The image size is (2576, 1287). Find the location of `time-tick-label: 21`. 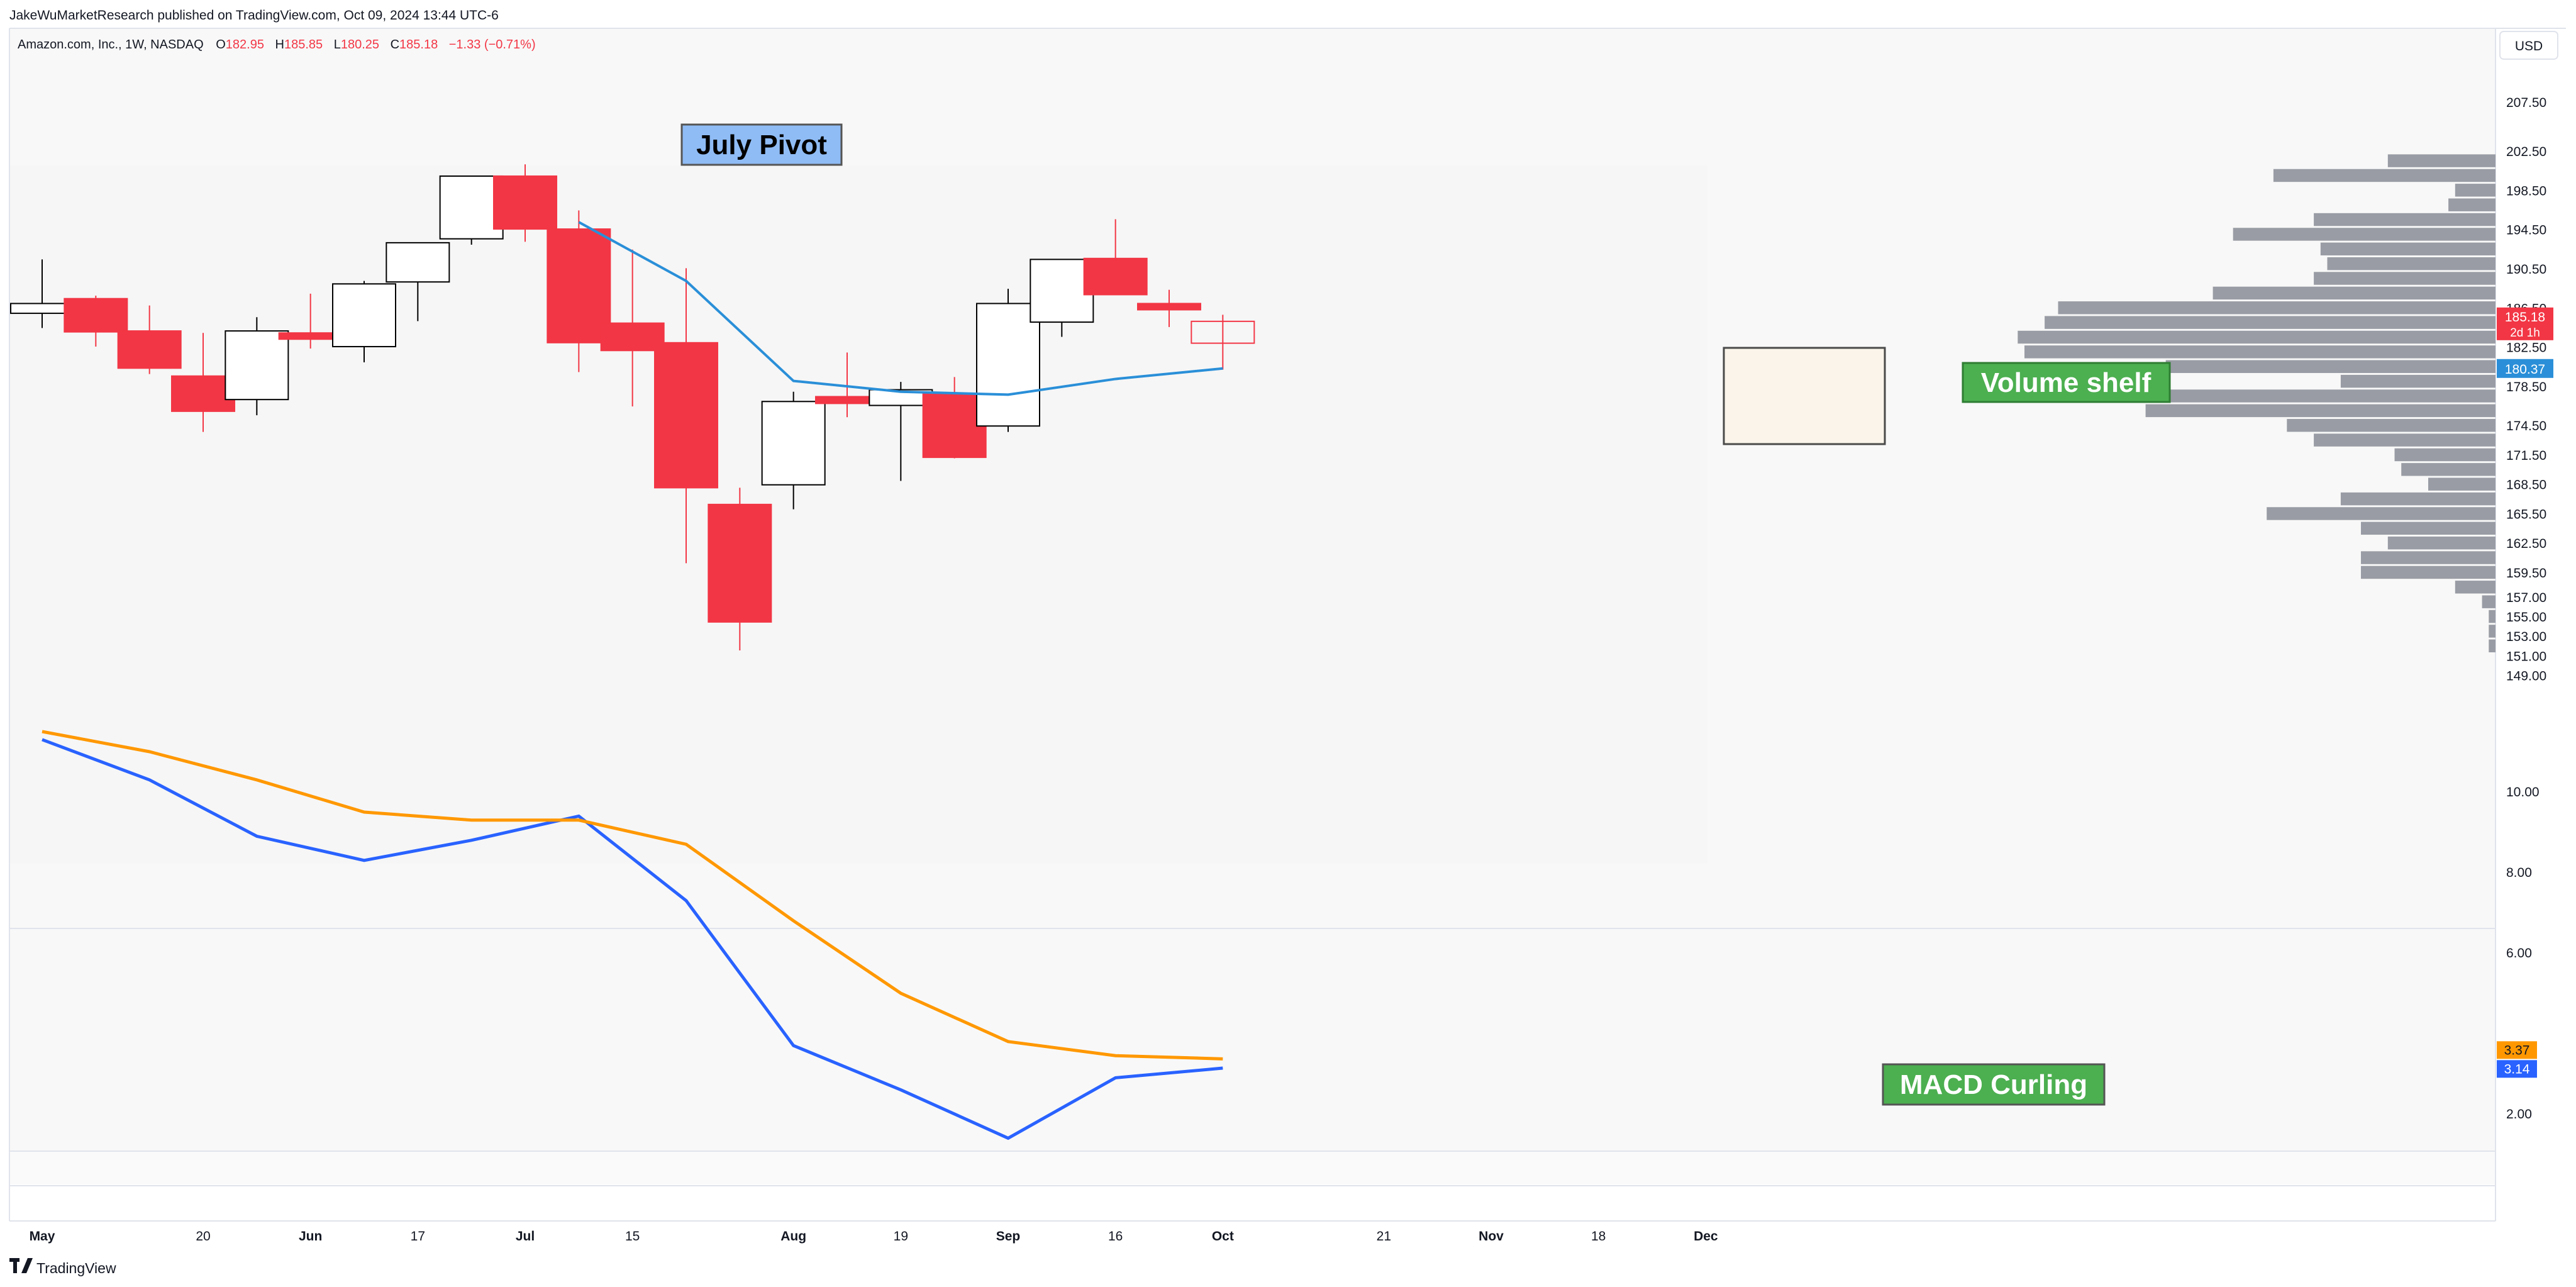

time-tick-label: 21 is located at coordinates (1384, 1236).